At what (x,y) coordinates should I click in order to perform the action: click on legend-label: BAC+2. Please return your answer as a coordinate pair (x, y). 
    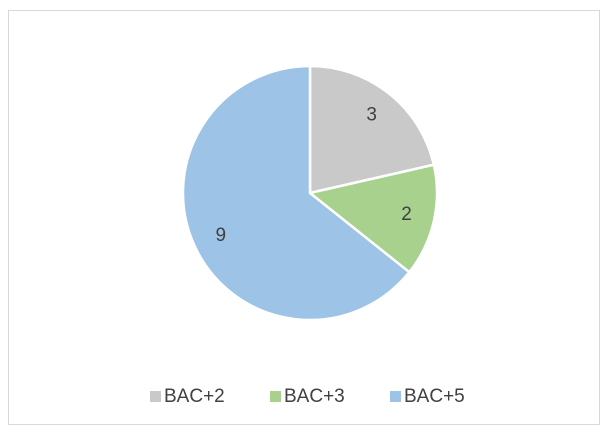
    Looking at the image, I should click on (194, 396).